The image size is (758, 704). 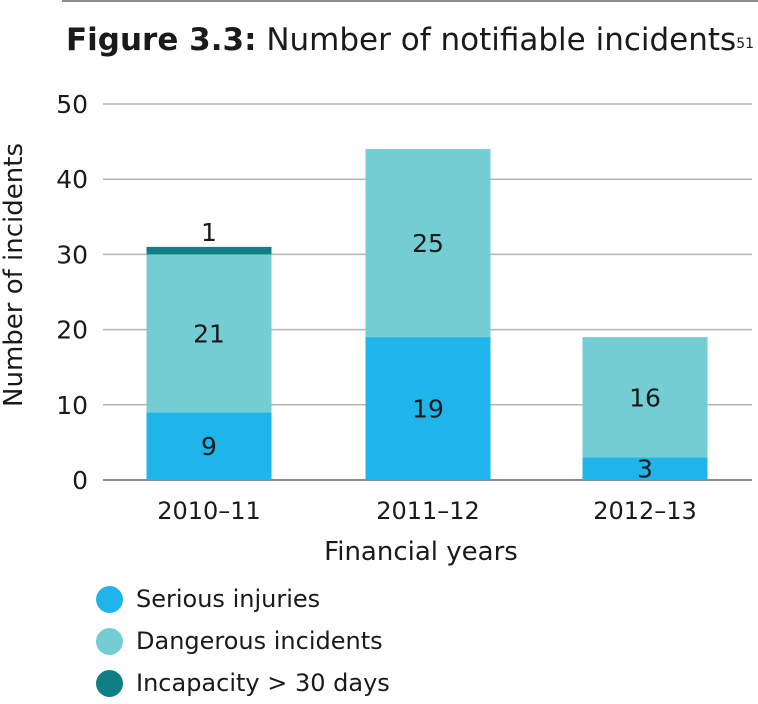 What do you see at coordinates (72, 405) in the screenshot?
I see `y-tick-label: 10` at bounding box center [72, 405].